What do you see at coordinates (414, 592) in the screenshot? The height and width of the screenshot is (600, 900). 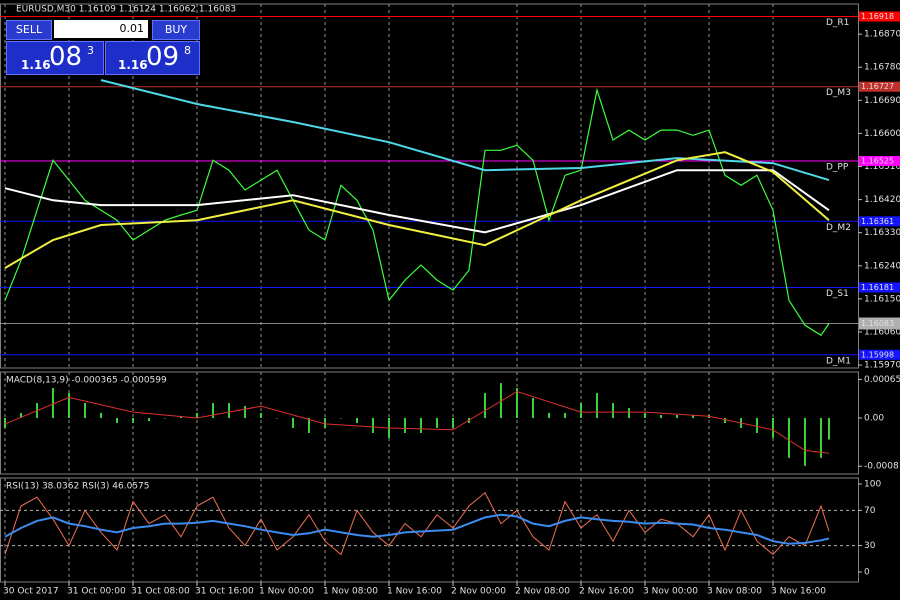 I see `x-tick-label: 1 Nov 16:00` at bounding box center [414, 592].